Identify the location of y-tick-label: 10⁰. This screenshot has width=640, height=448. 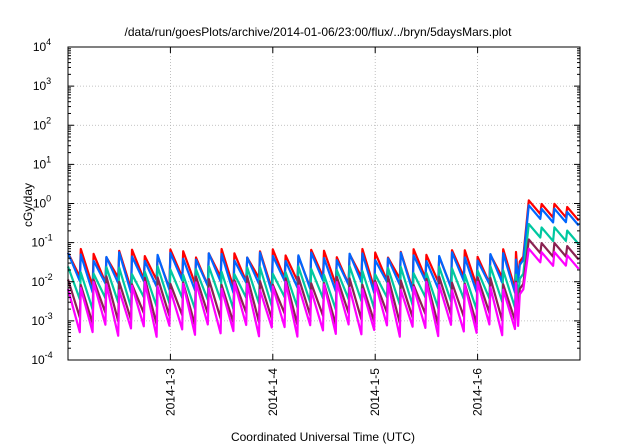
(42, 202).